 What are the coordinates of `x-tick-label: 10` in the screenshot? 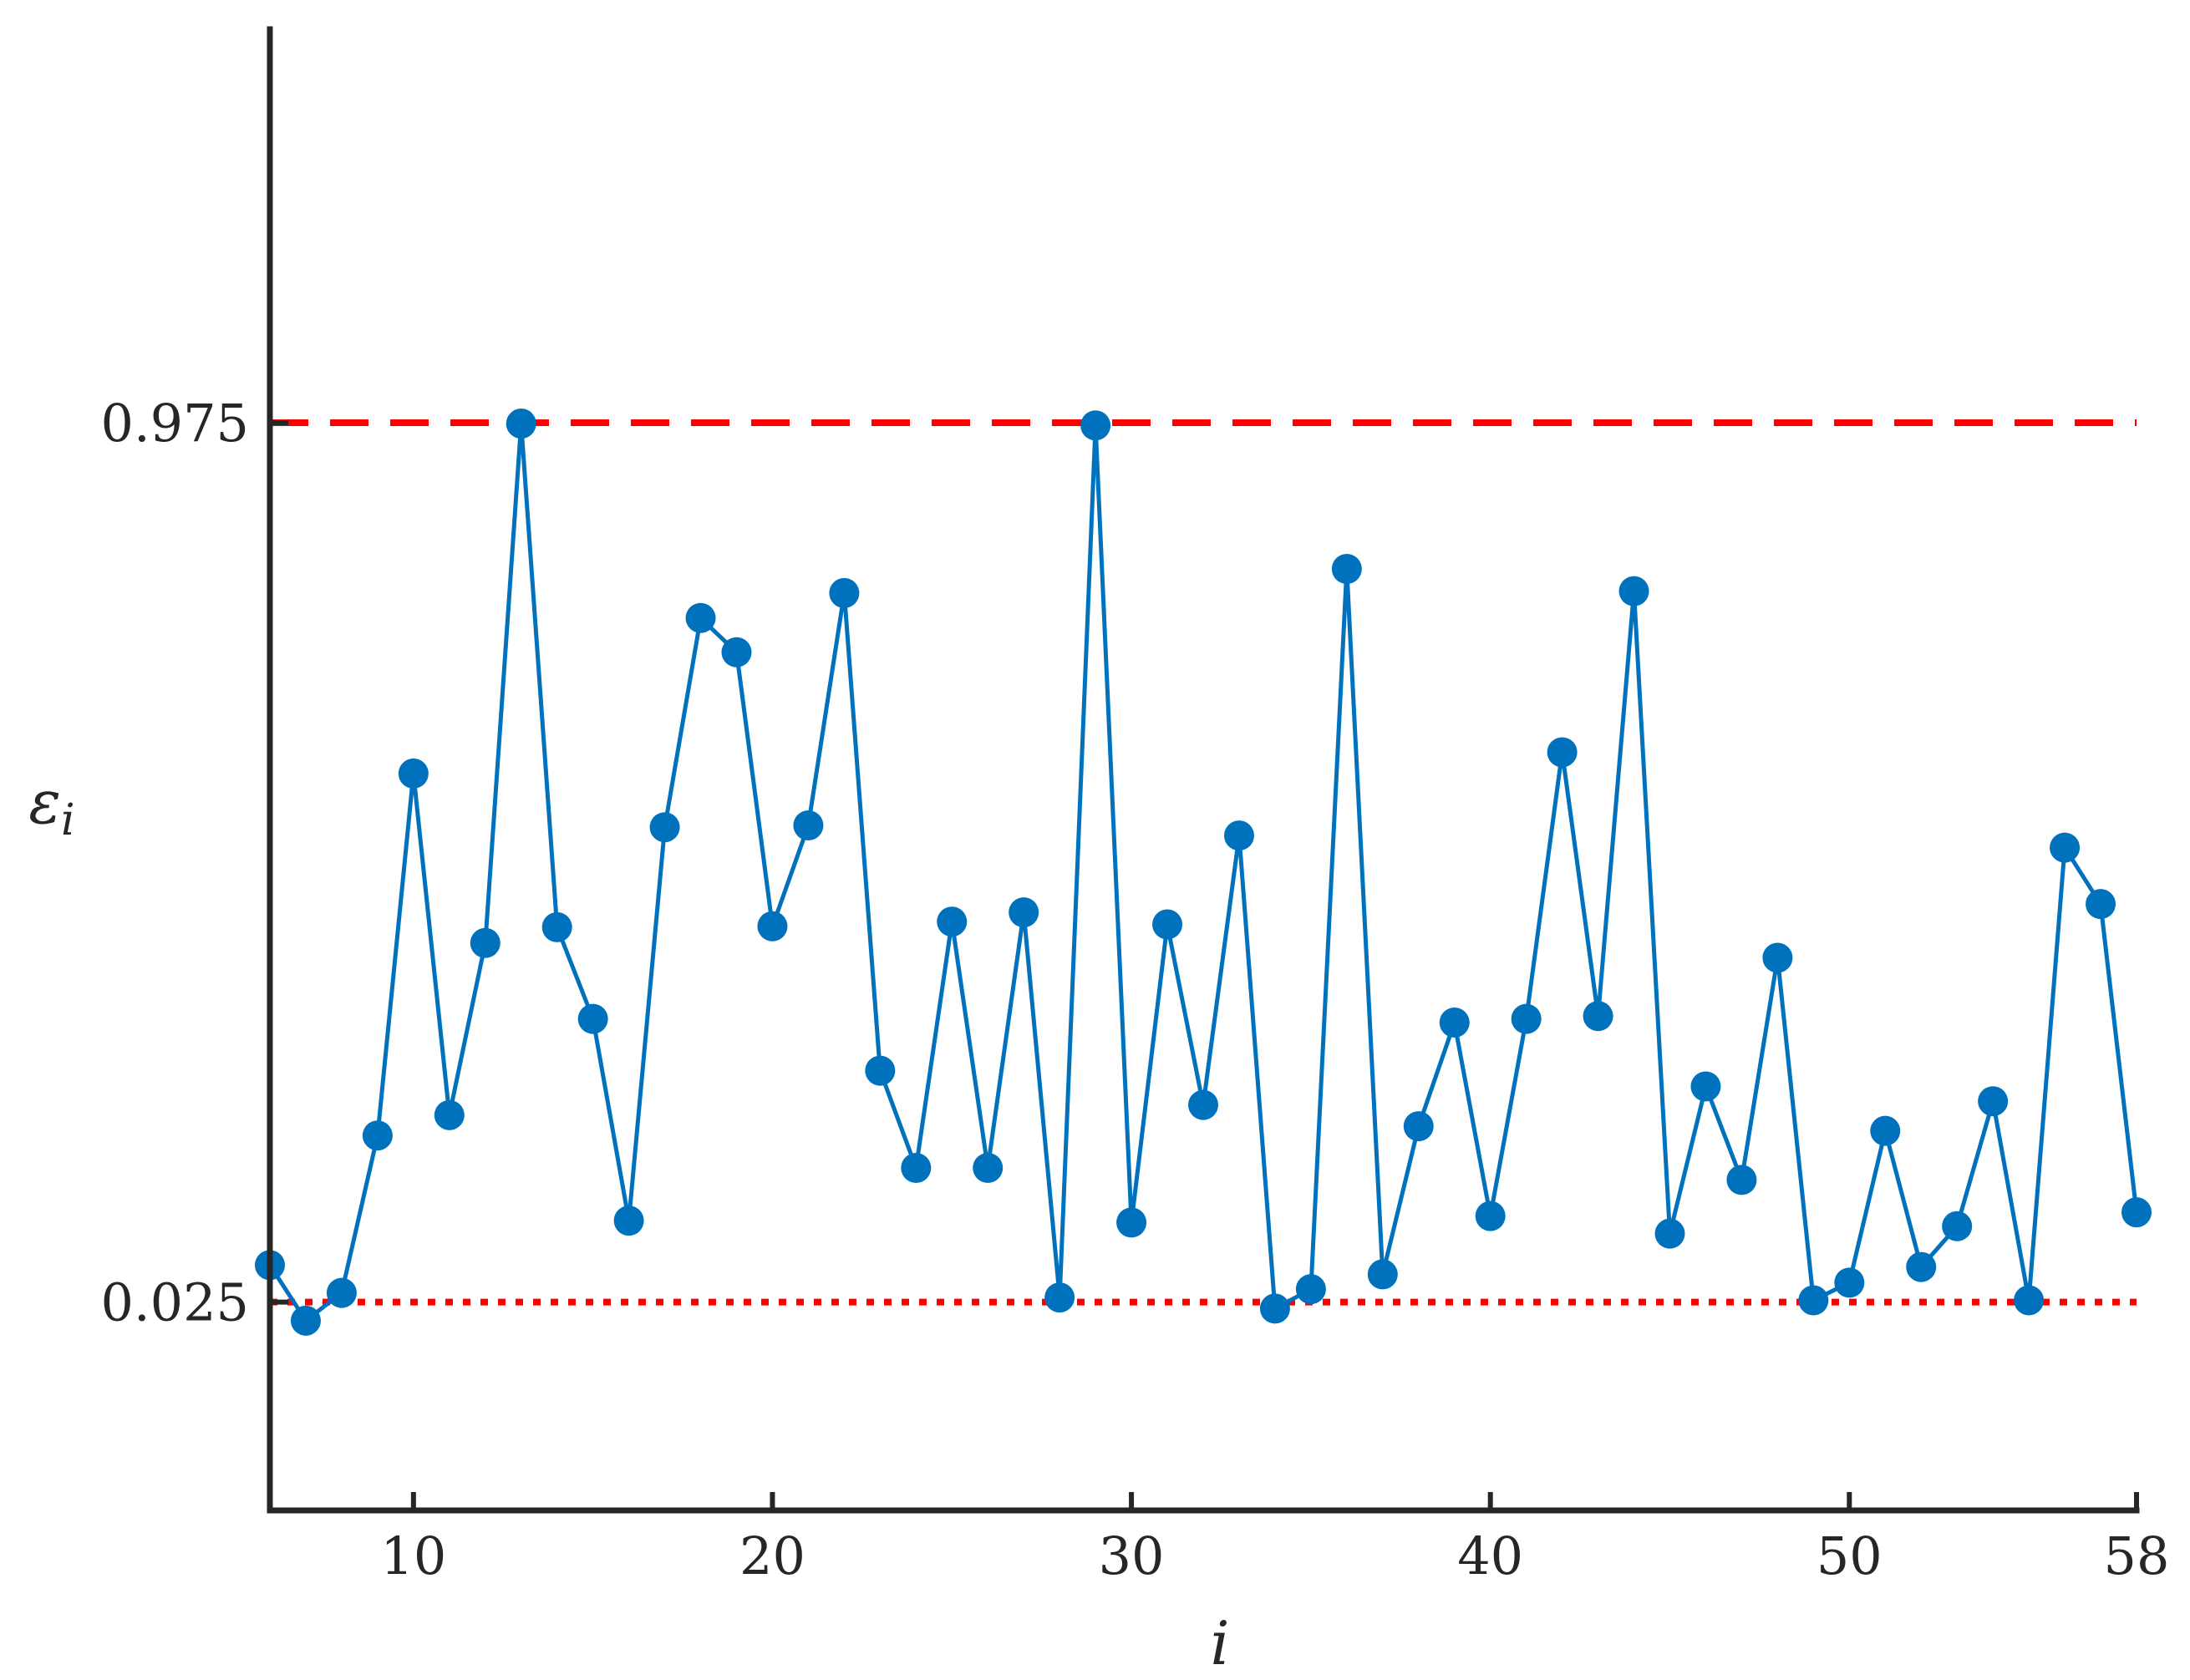 It's located at (413, 1555).